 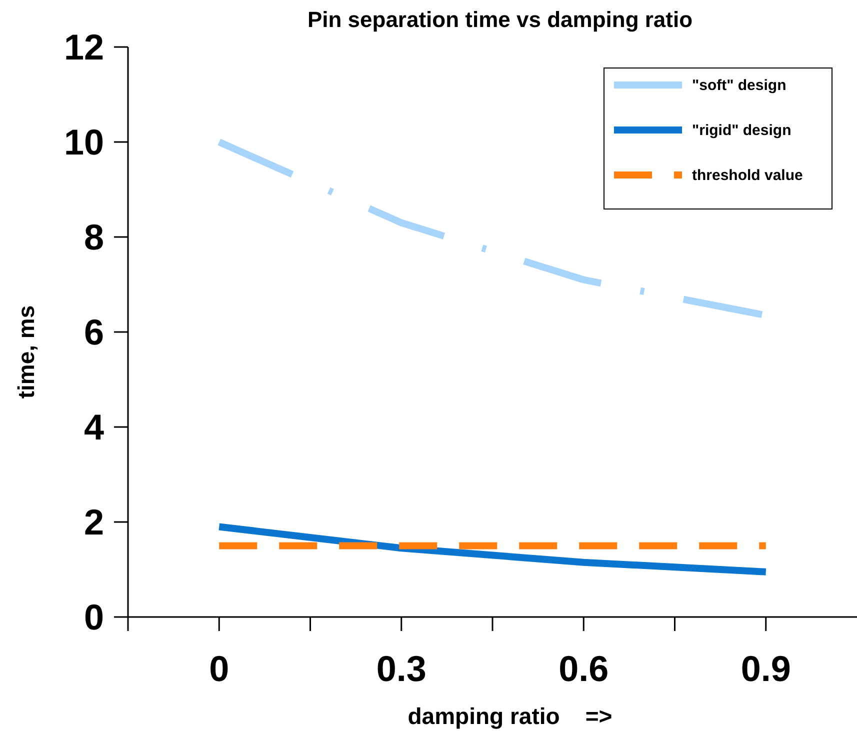 What do you see at coordinates (94, 617) in the screenshot?
I see `y-tick-label: 0` at bounding box center [94, 617].